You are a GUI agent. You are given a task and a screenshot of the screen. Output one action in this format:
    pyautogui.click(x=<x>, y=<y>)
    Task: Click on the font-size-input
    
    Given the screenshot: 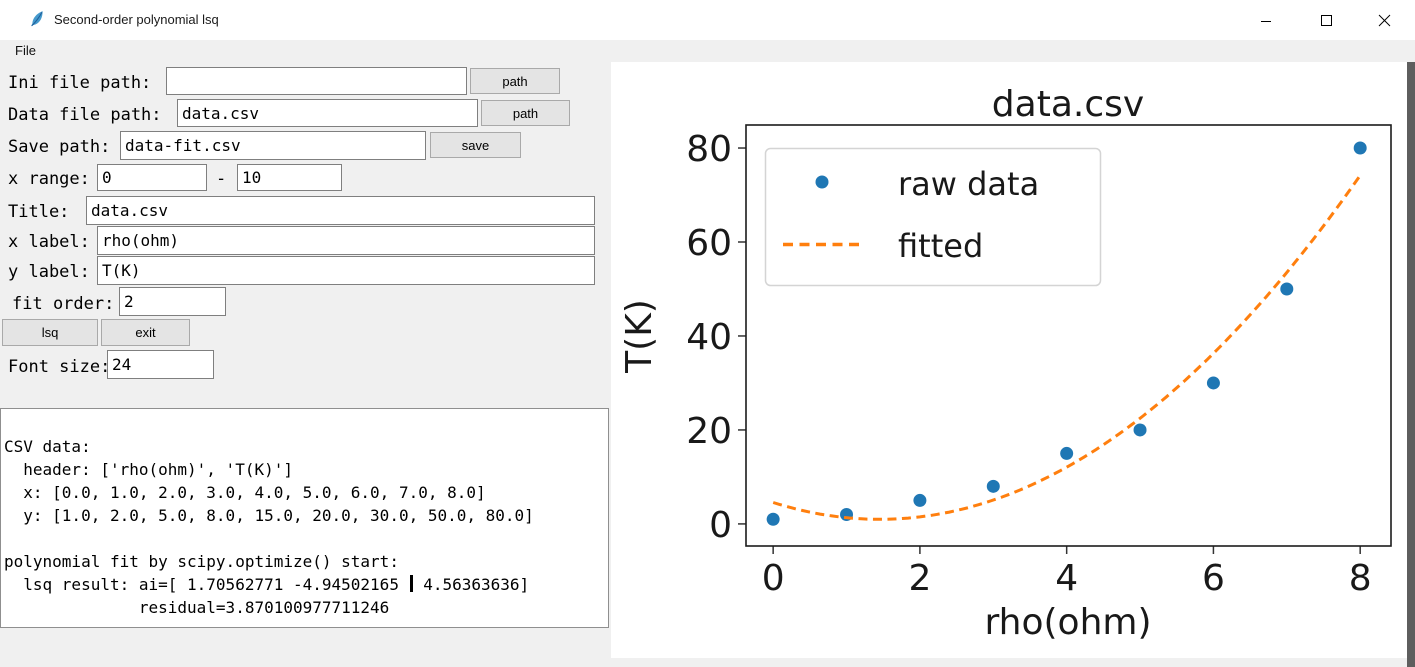 What is the action you would take?
    pyautogui.click(x=160, y=364)
    